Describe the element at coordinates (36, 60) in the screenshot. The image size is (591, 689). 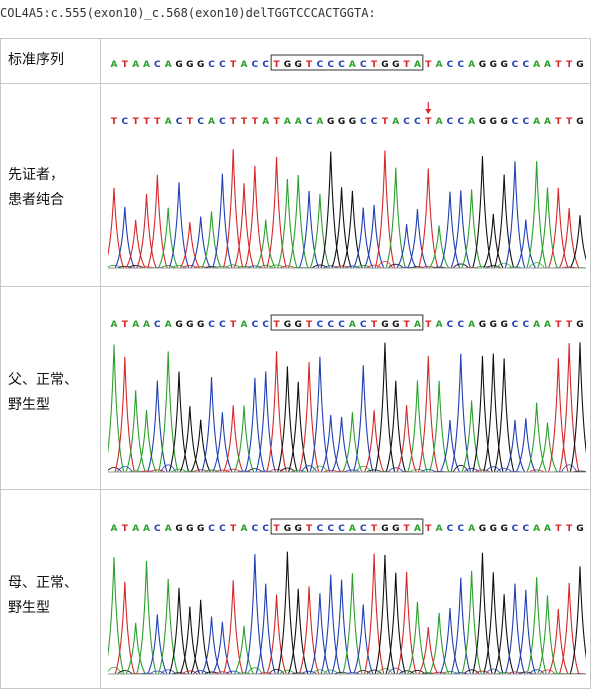
I see `row-label-reference: 标准序列` at that location.